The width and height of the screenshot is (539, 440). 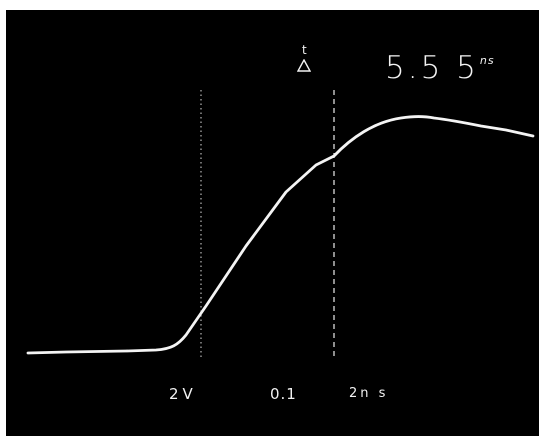 What do you see at coordinates (304, 50) in the screenshot?
I see `delta-t-letter: t` at bounding box center [304, 50].